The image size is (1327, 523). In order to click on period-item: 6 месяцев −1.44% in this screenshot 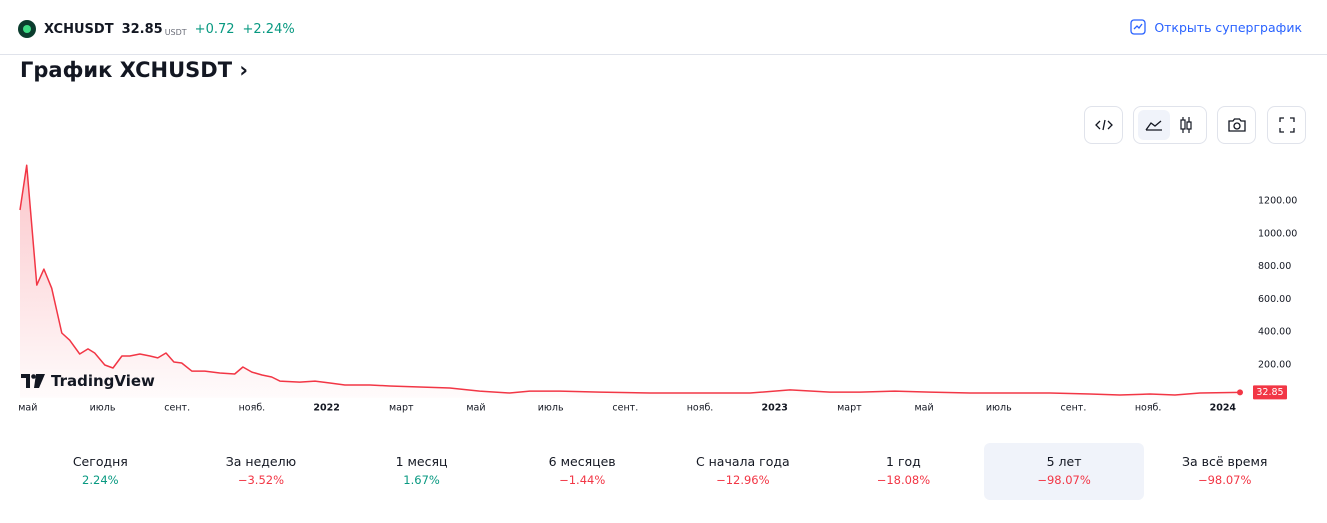, I will do `click(582, 471)`.